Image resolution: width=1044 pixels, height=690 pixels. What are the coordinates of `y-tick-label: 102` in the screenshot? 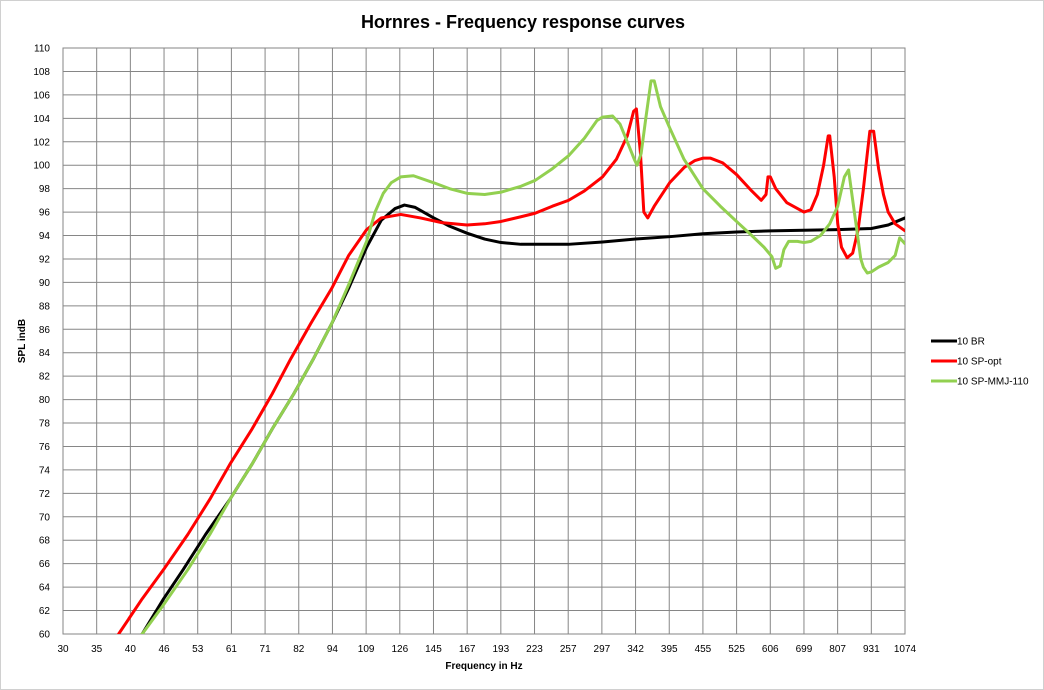 It's located at (41, 142).